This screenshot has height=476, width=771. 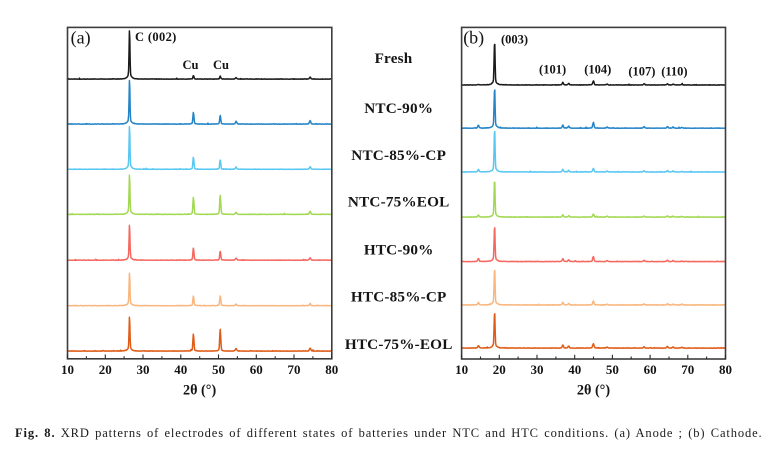 I want to click on svg-text: (003), so click(x=514, y=40).